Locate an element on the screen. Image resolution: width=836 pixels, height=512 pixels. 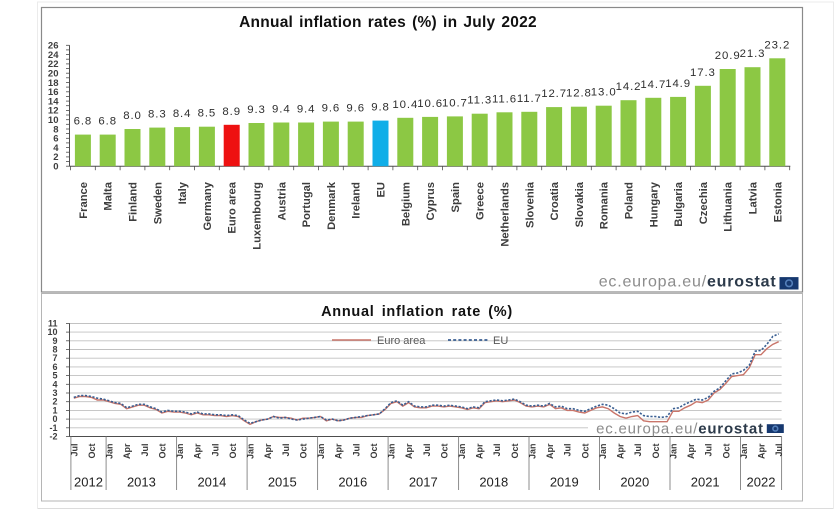
svg-text: Malta is located at coordinates (109, 195).